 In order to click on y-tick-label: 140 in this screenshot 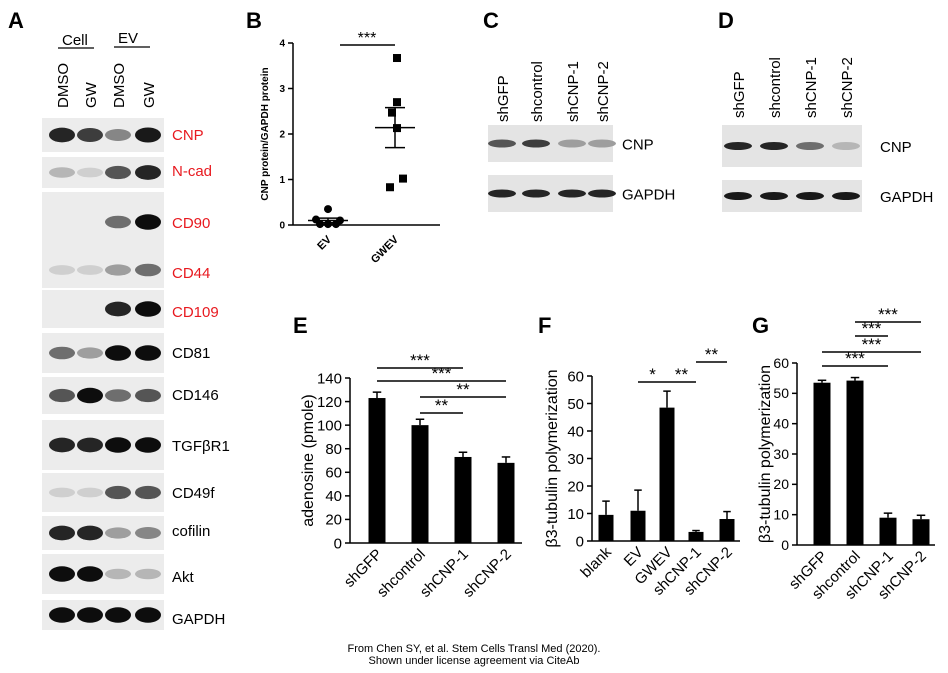, I will do `click(329, 378)`.